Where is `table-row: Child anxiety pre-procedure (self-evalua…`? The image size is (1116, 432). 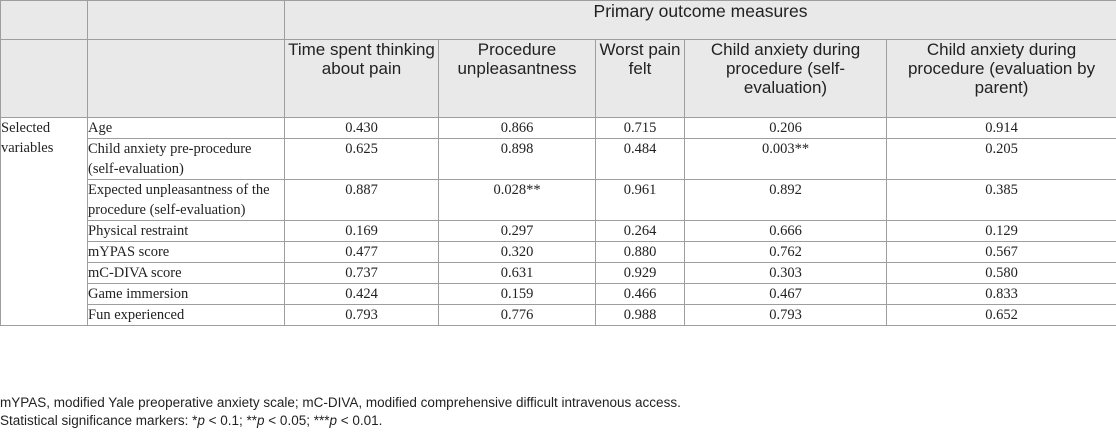
table-row: Child anxiety pre-procedure (self-evalua… is located at coordinates (558, 159).